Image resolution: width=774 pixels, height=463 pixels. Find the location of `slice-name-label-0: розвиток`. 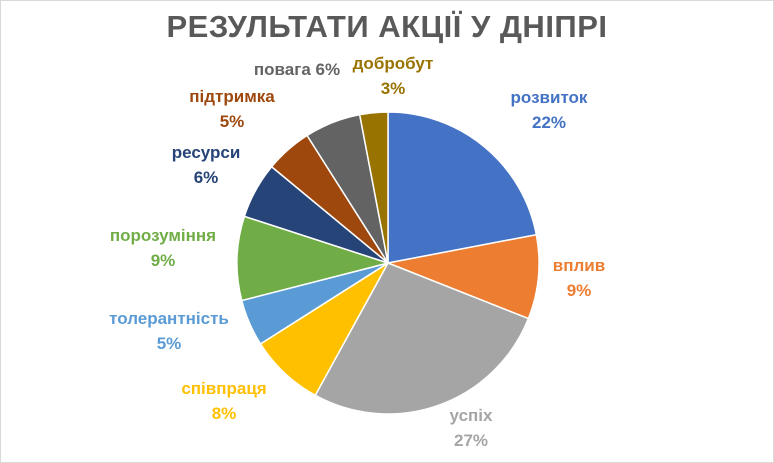

slice-name-label-0: розвиток is located at coordinates (549, 97).